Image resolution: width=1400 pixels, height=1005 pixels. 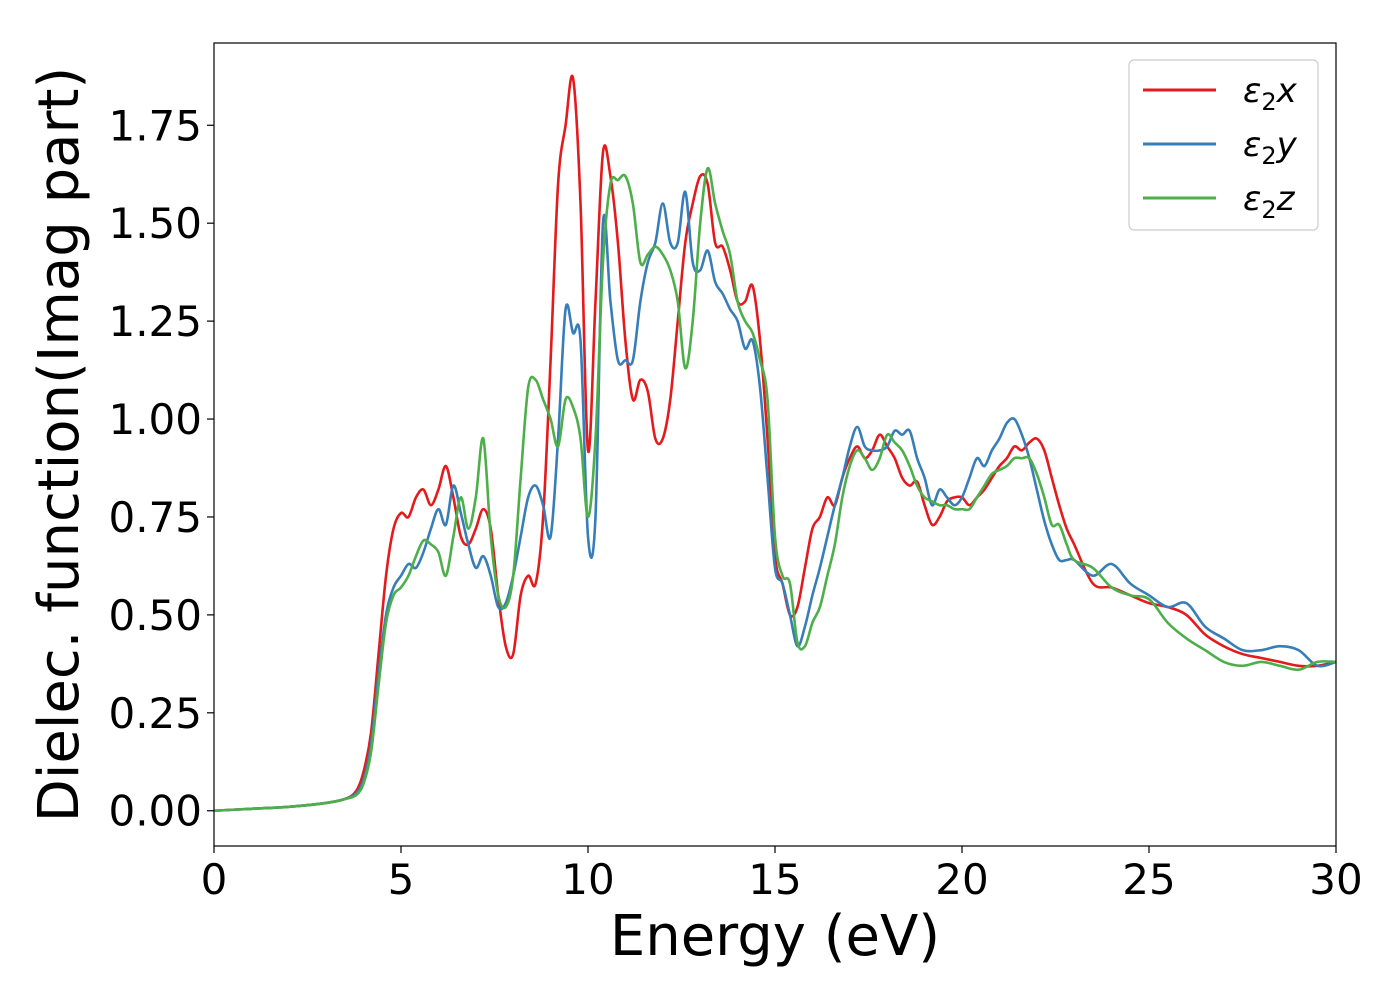 I want to click on x-tick-label: 25, so click(x=1148, y=879).